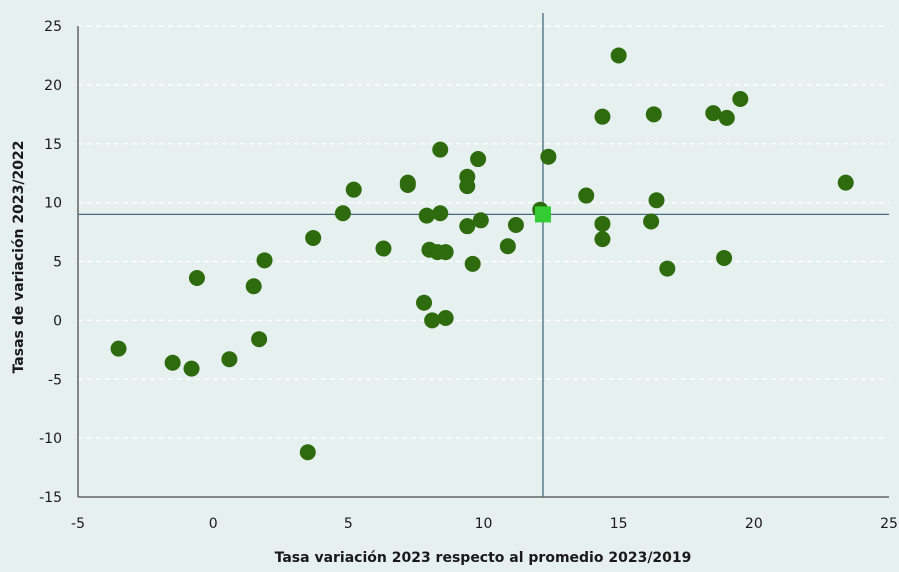  I want to click on y-tick-label: 20, so click(53, 86).